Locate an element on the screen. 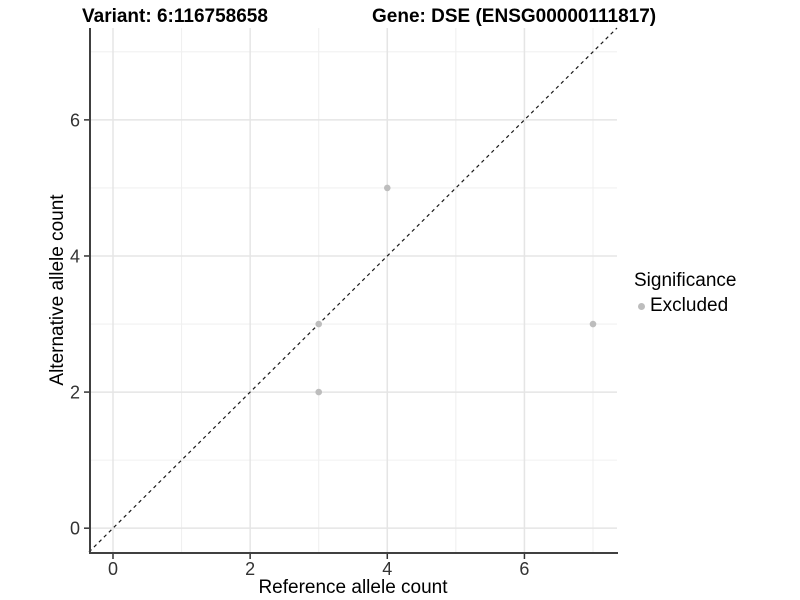 The width and height of the screenshot is (800, 600). y-tick-label: 6 is located at coordinates (75, 120).